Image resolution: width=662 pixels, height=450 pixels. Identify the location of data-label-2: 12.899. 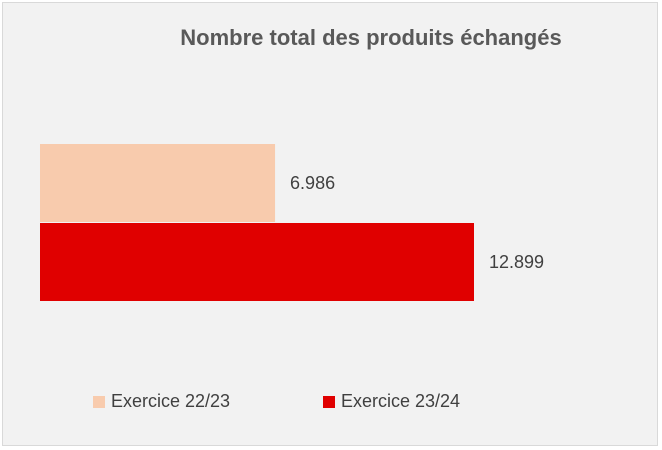
(516, 262).